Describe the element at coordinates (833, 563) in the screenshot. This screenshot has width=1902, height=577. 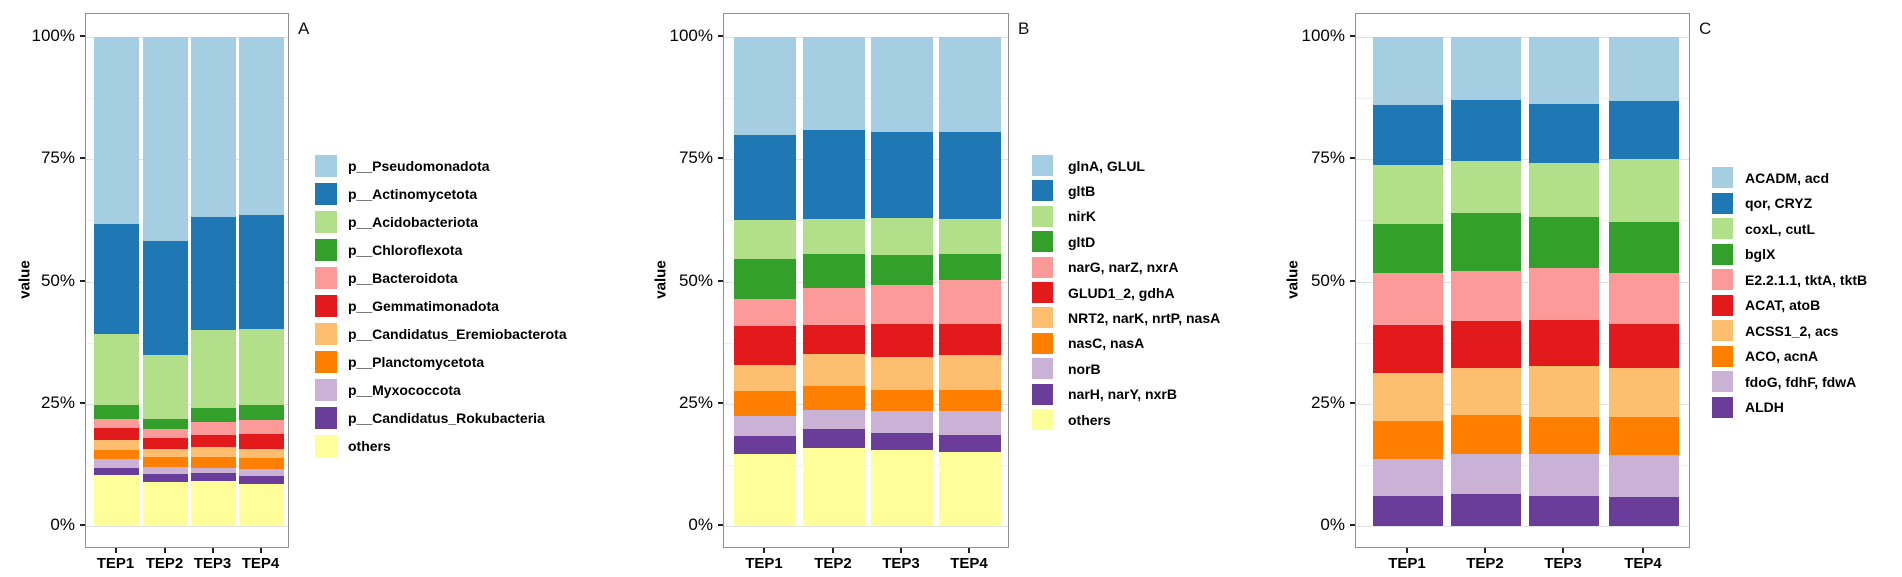
I see `x-tick-label: TEP2` at that location.